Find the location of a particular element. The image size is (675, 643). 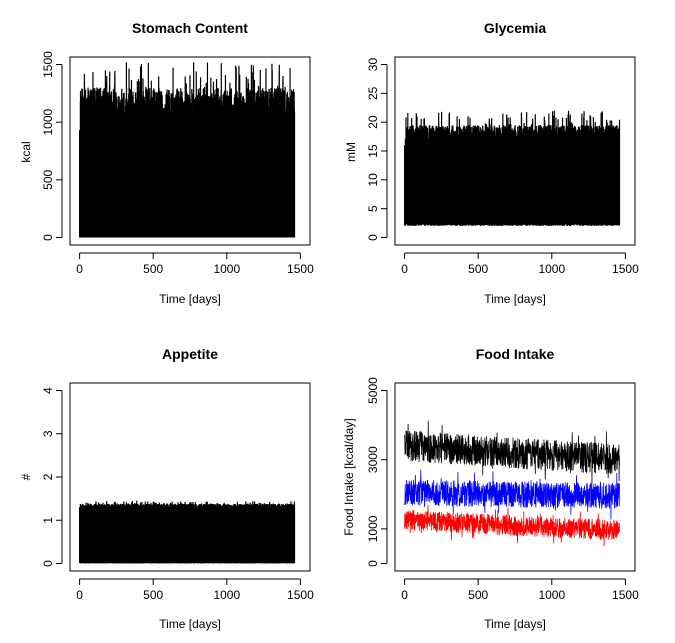

chart-title: Stomach Content is located at coordinates (190, 28).